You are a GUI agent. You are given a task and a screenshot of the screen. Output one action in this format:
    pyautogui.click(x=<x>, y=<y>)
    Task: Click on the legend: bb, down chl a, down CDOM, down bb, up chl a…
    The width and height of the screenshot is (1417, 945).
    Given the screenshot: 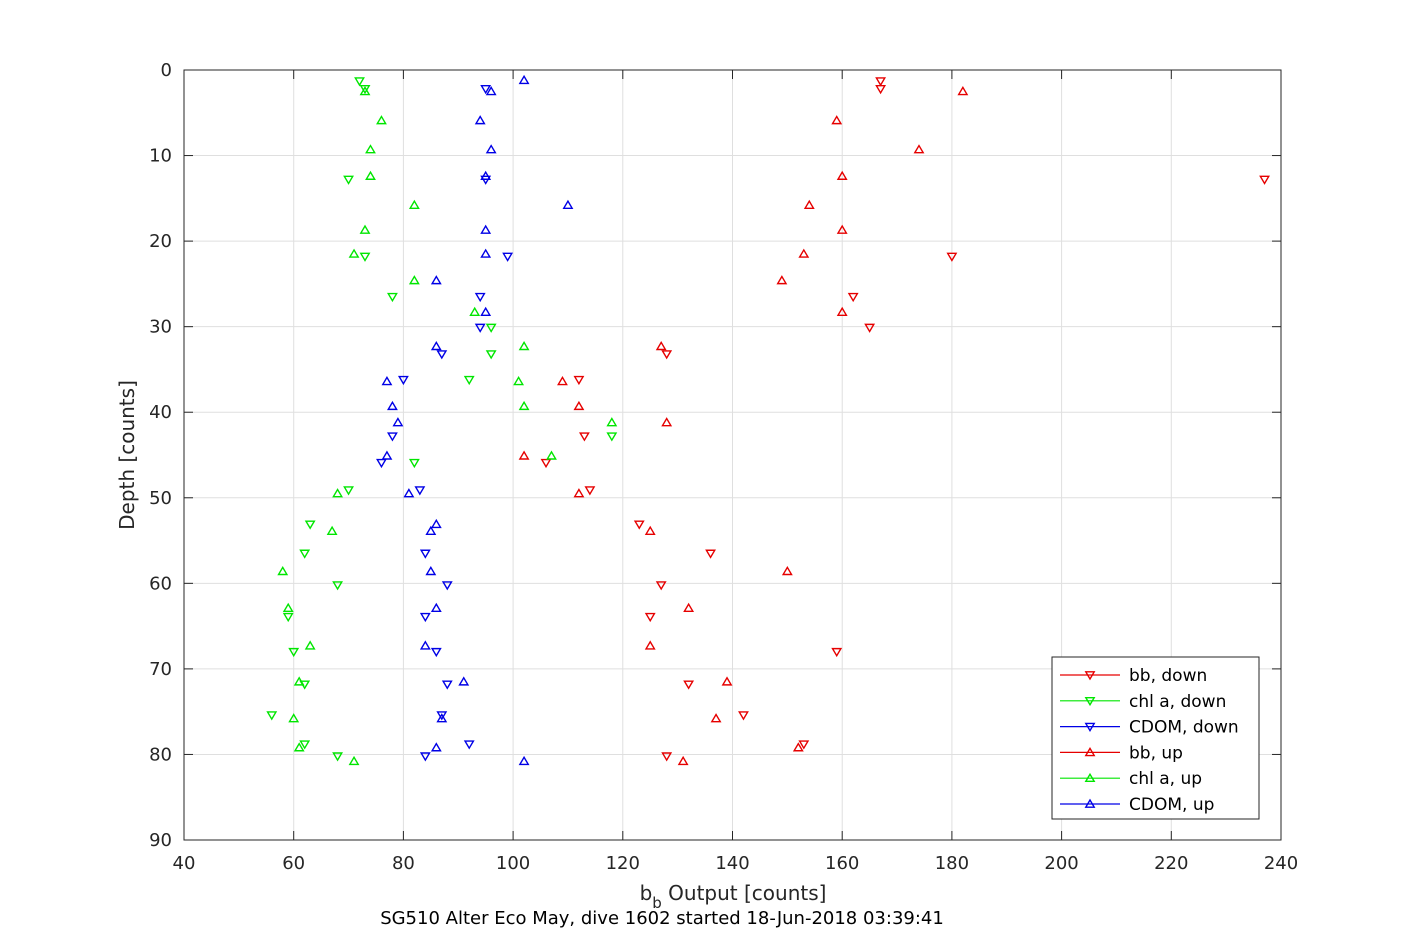 What is the action you would take?
    pyautogui.click(x=1155, y=738)
    